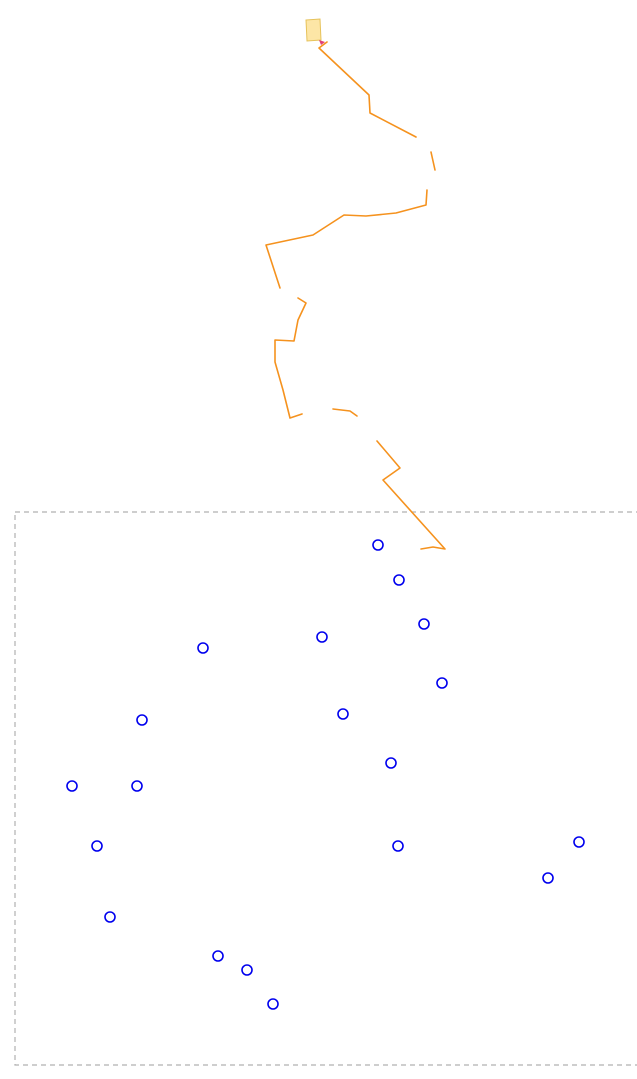 The width and height of the screenshot is (637, 1079). Describe the element at coordinates (322, 42) in the screenshot. I see `cursor-tip-icon` at that location.